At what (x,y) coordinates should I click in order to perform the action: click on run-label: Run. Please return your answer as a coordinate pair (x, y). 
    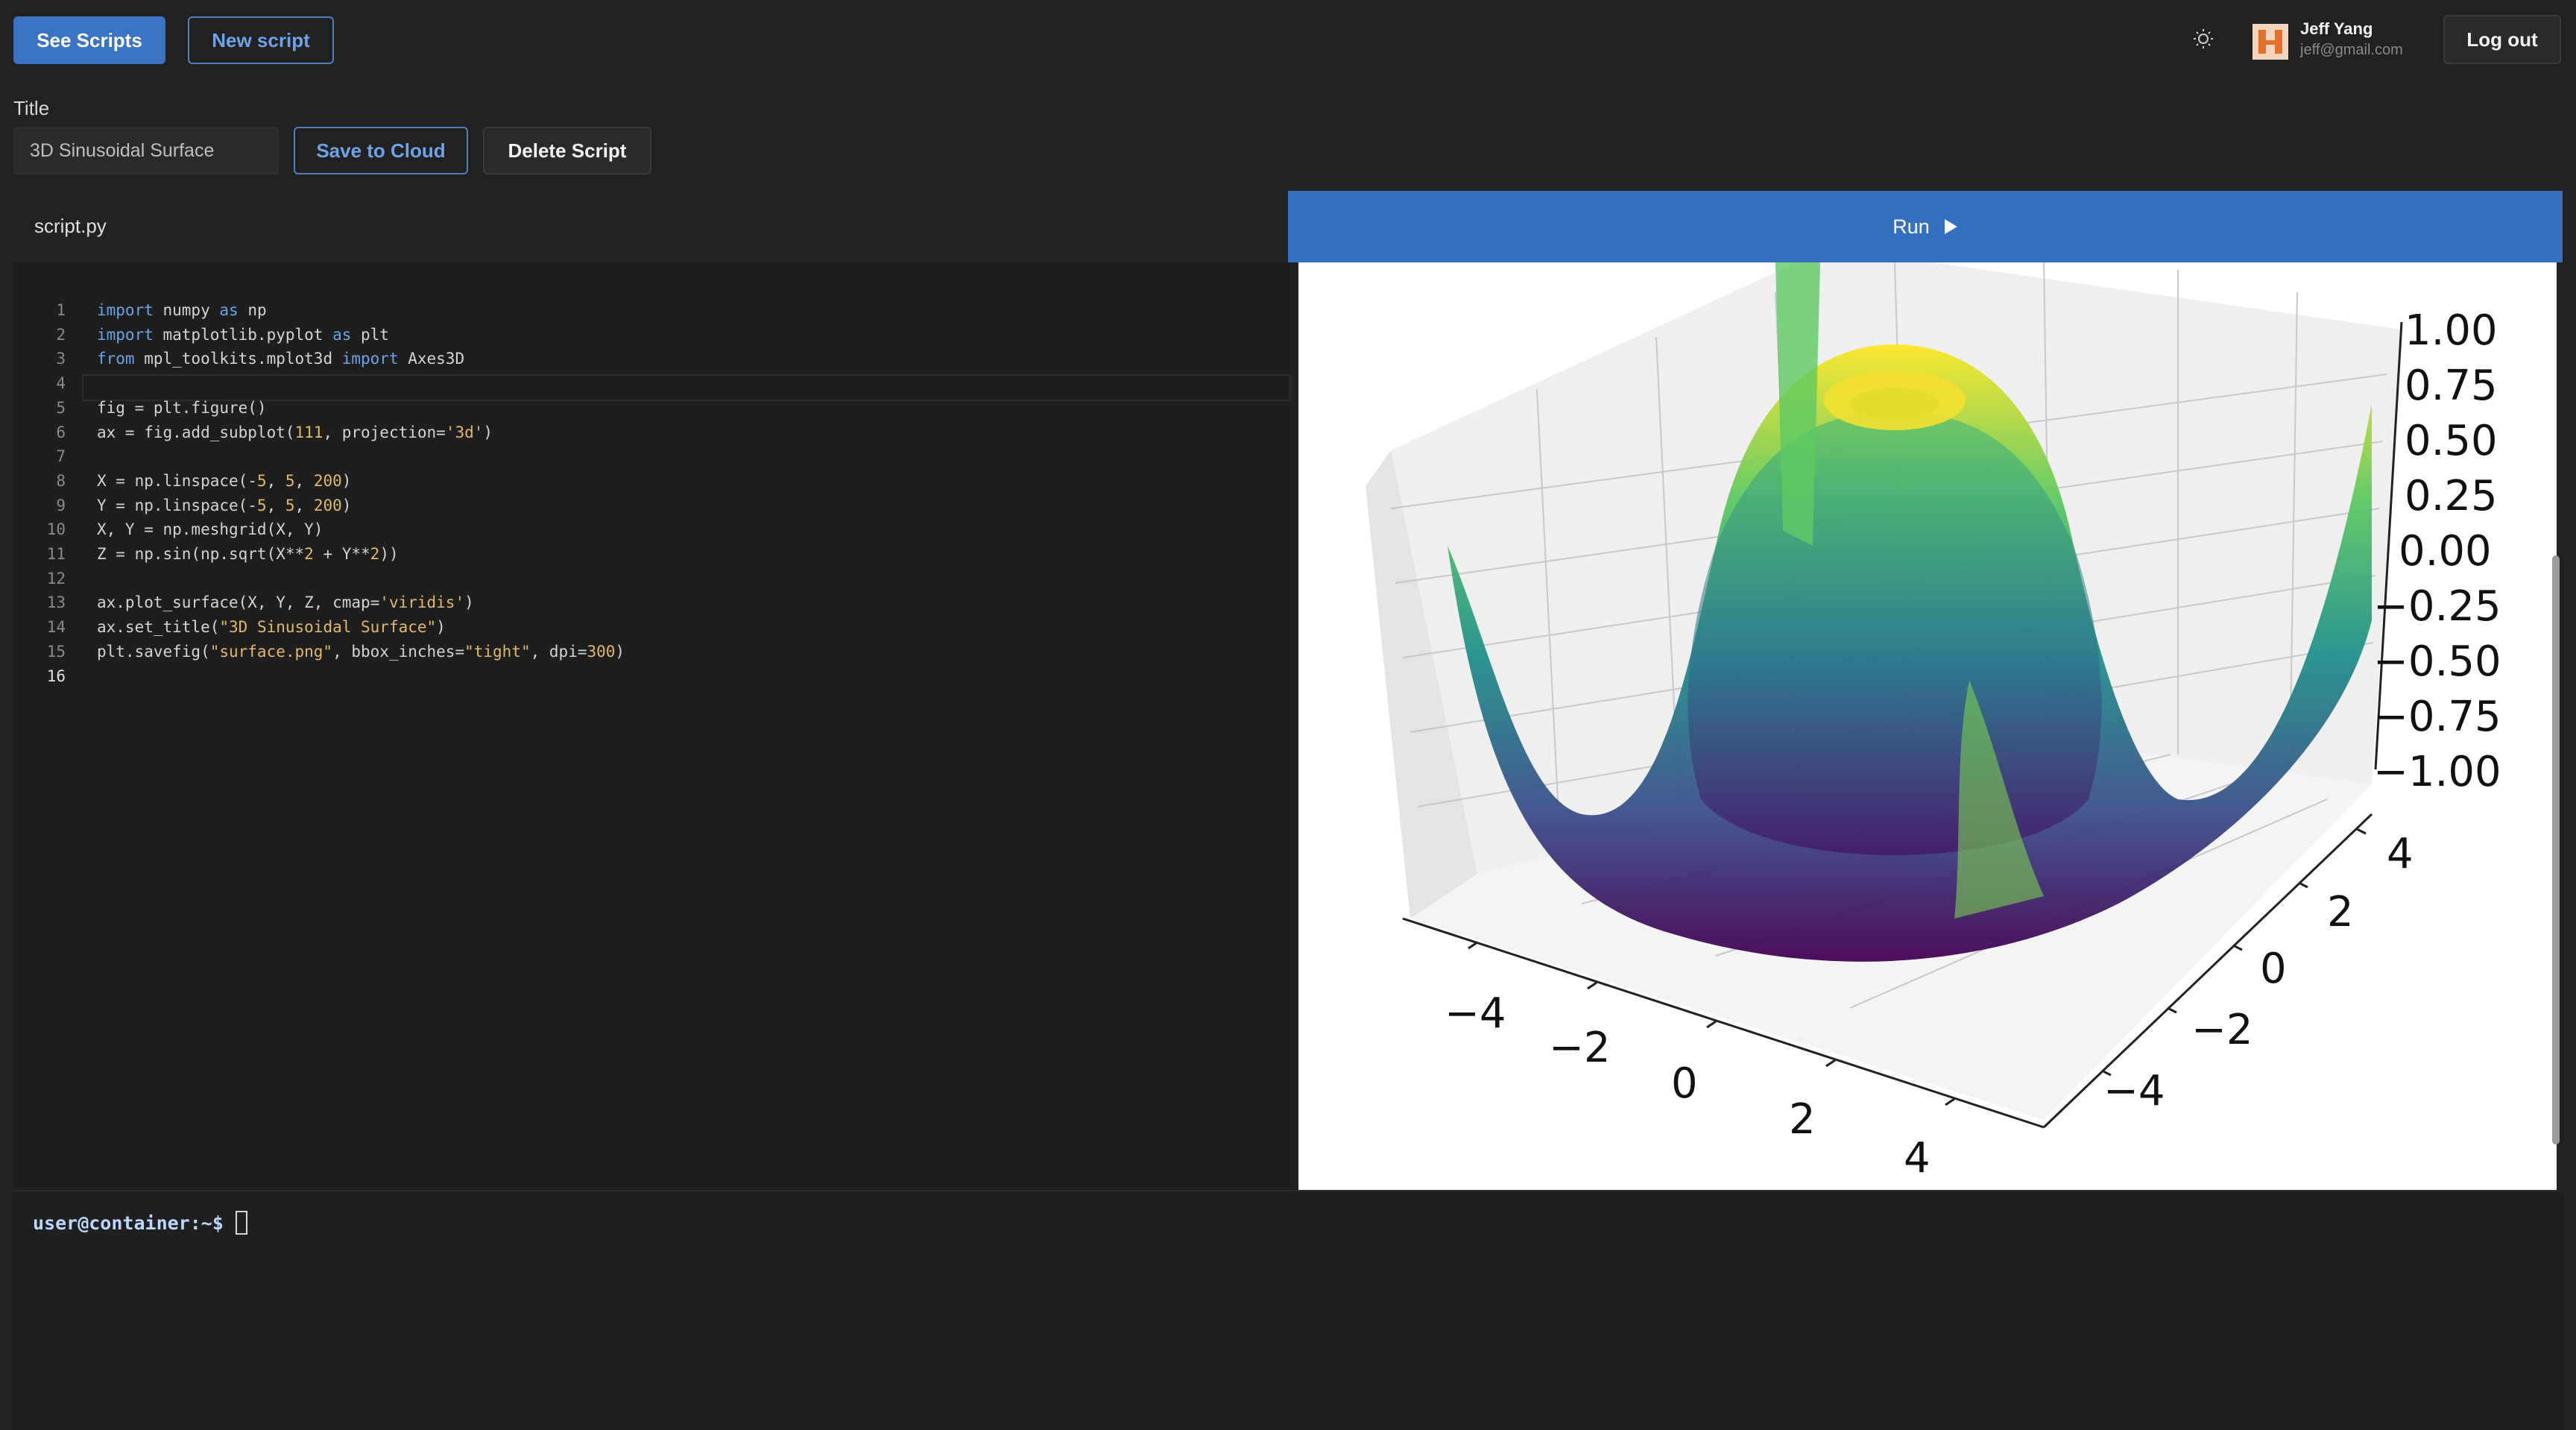
    Looking at the image, I should click on (1911, 227).